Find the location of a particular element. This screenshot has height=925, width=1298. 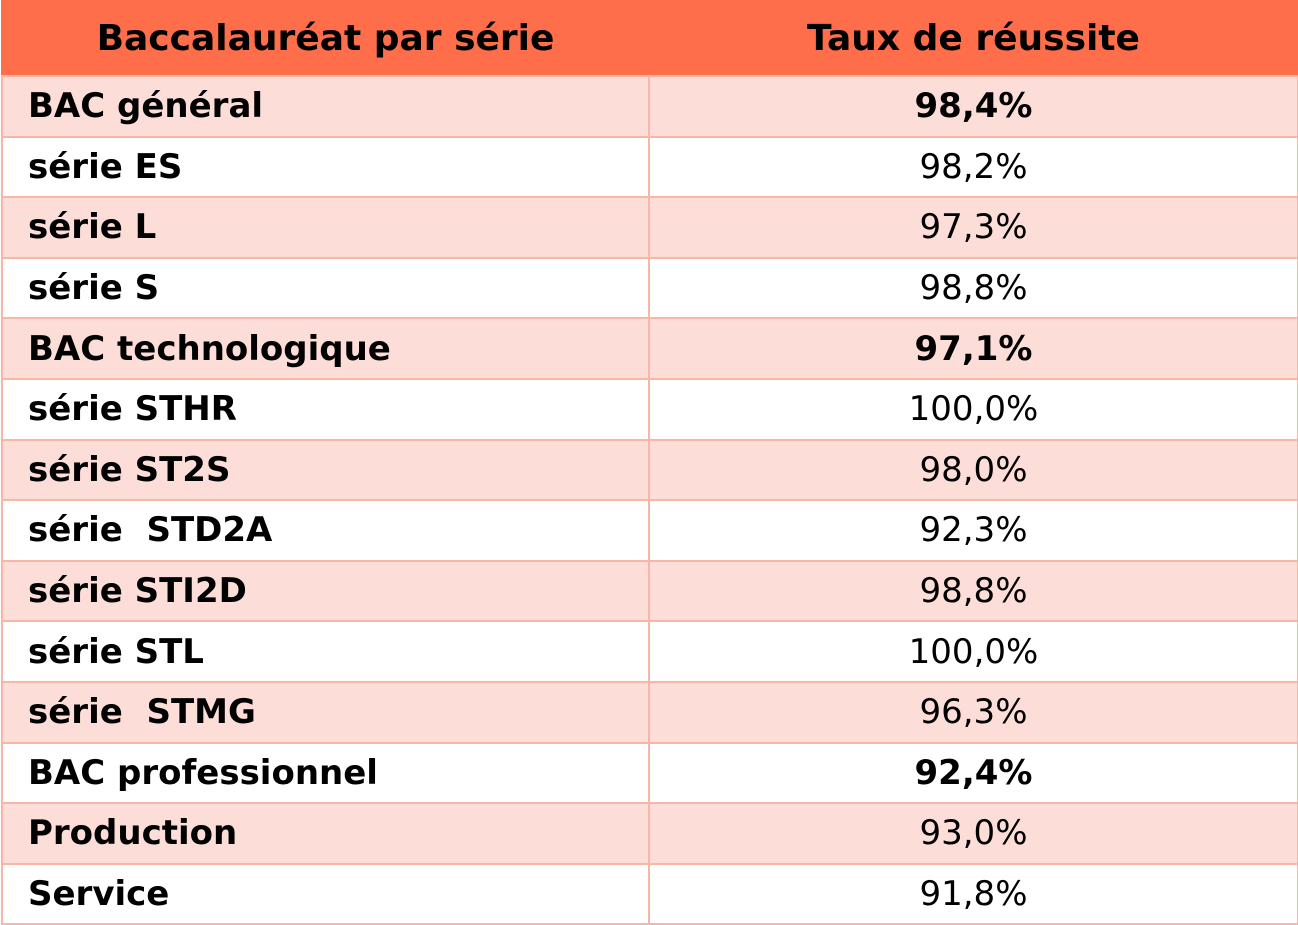

row-label: série ST2S is located at coordinates (325, 470).